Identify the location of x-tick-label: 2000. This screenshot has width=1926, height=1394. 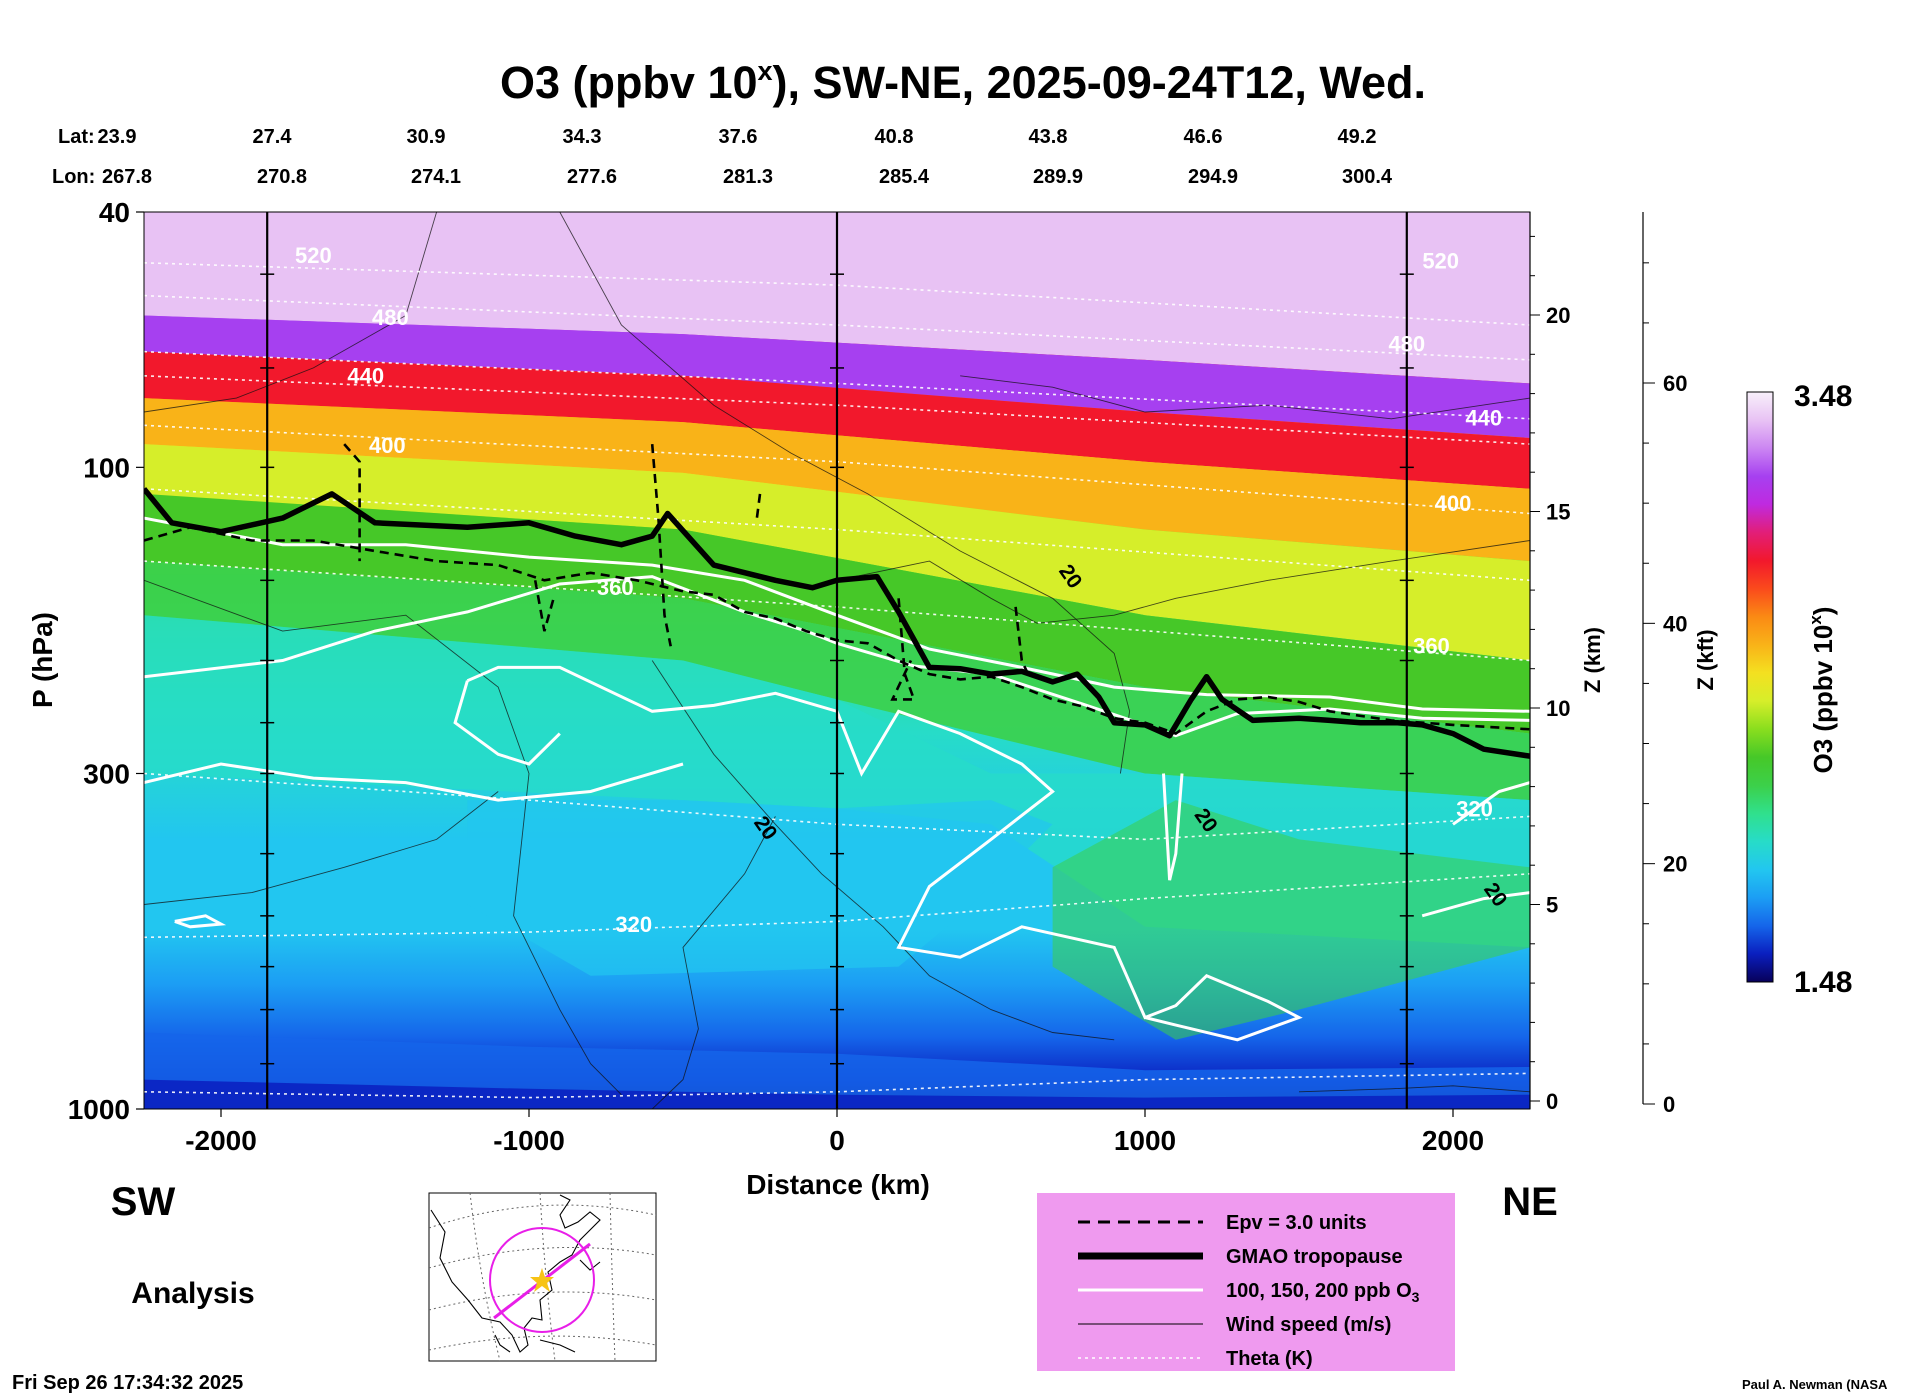
(1453, 1140).